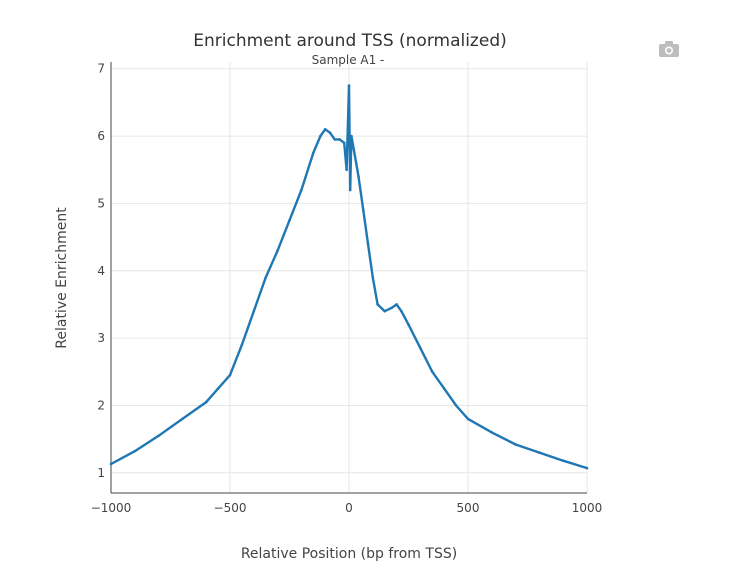  Describe the element at coordinates (349, 508) in the screenshot. I see `x-tick-label: 0` at that location.